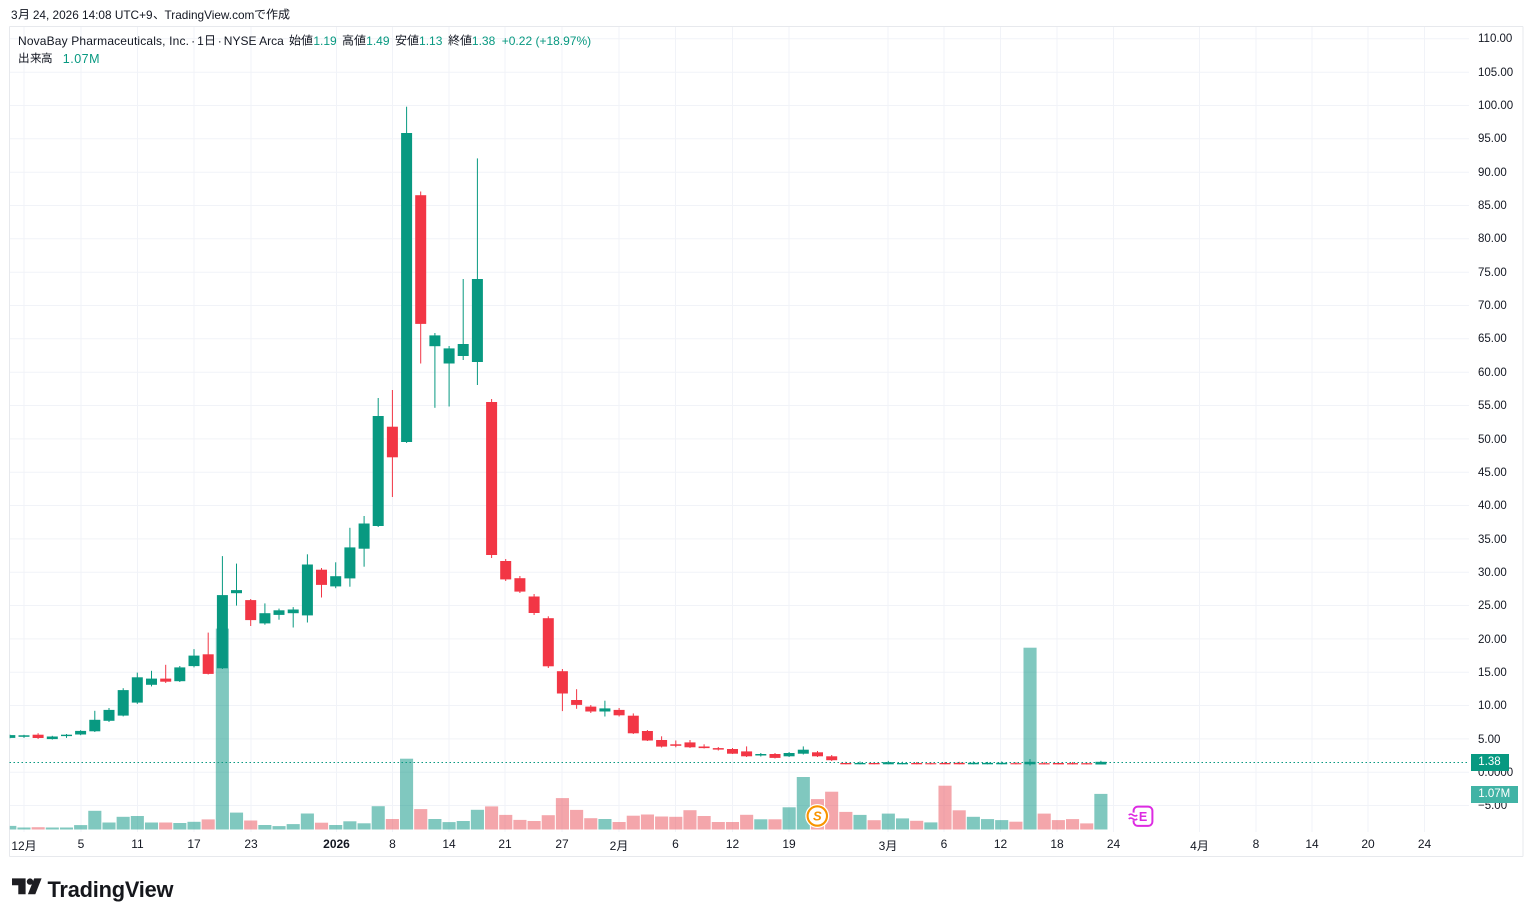 The width and height of the screenshot is (1534, 917). What do you see at coordinates (1143, 817) in the screenshot?
I see `svg-text: E` at bounding box center [1143, 817].